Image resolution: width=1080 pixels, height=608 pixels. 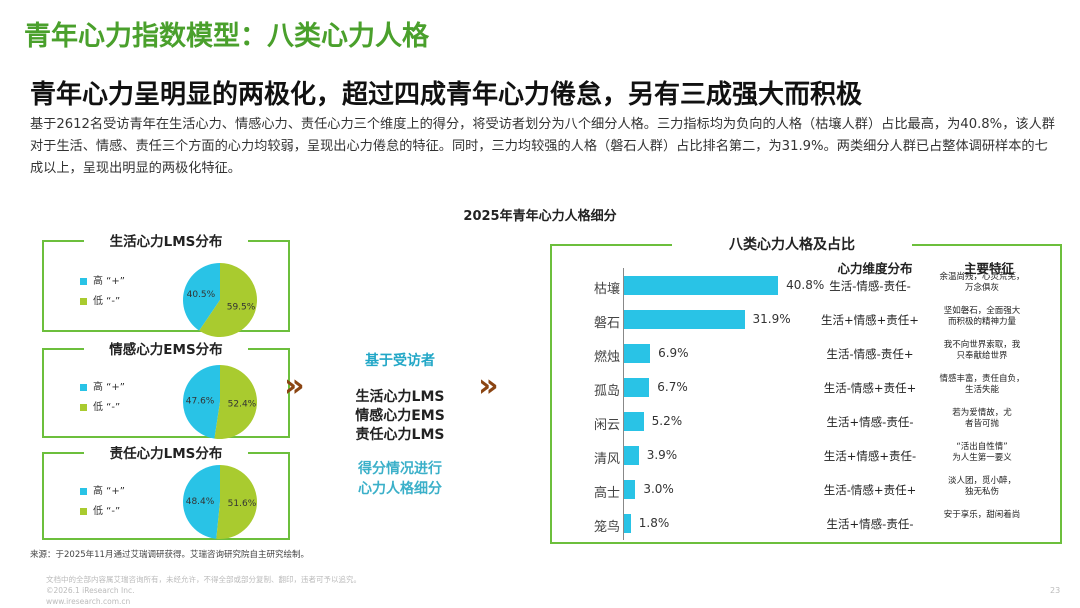 I want to click on persona-feature: 淡人团，觅小醉， 独无私伤, so click(x=982, y=487).